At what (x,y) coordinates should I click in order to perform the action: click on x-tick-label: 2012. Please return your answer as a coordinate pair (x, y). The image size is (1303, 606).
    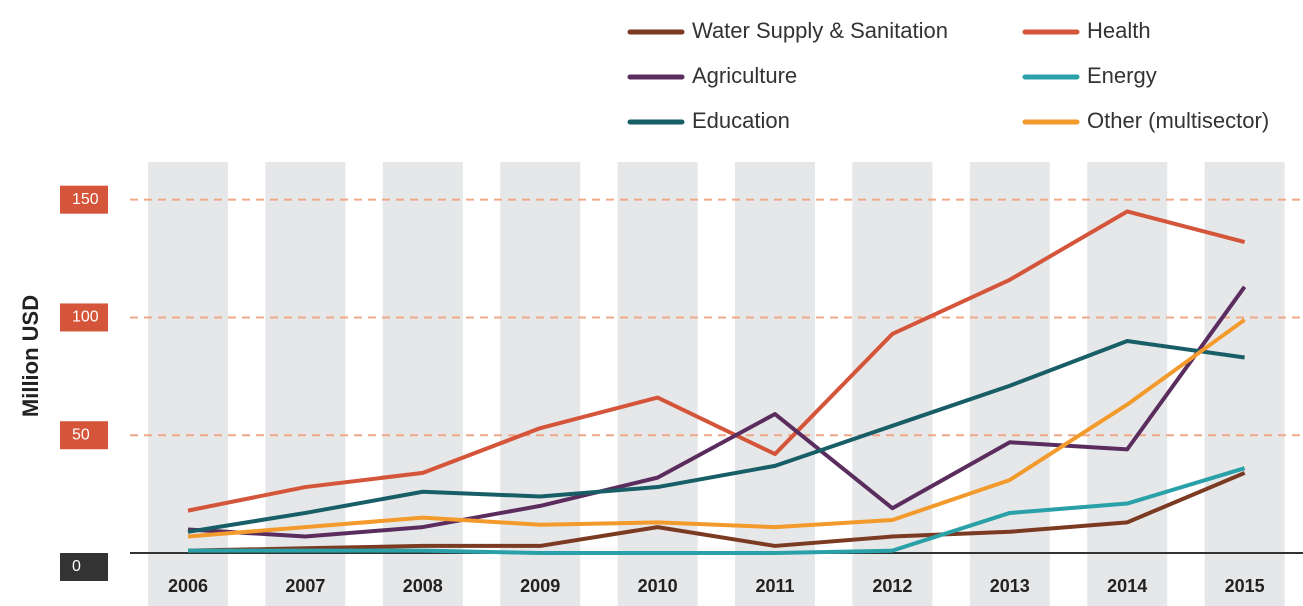
    Looking at the image, I should click on (892, 586).